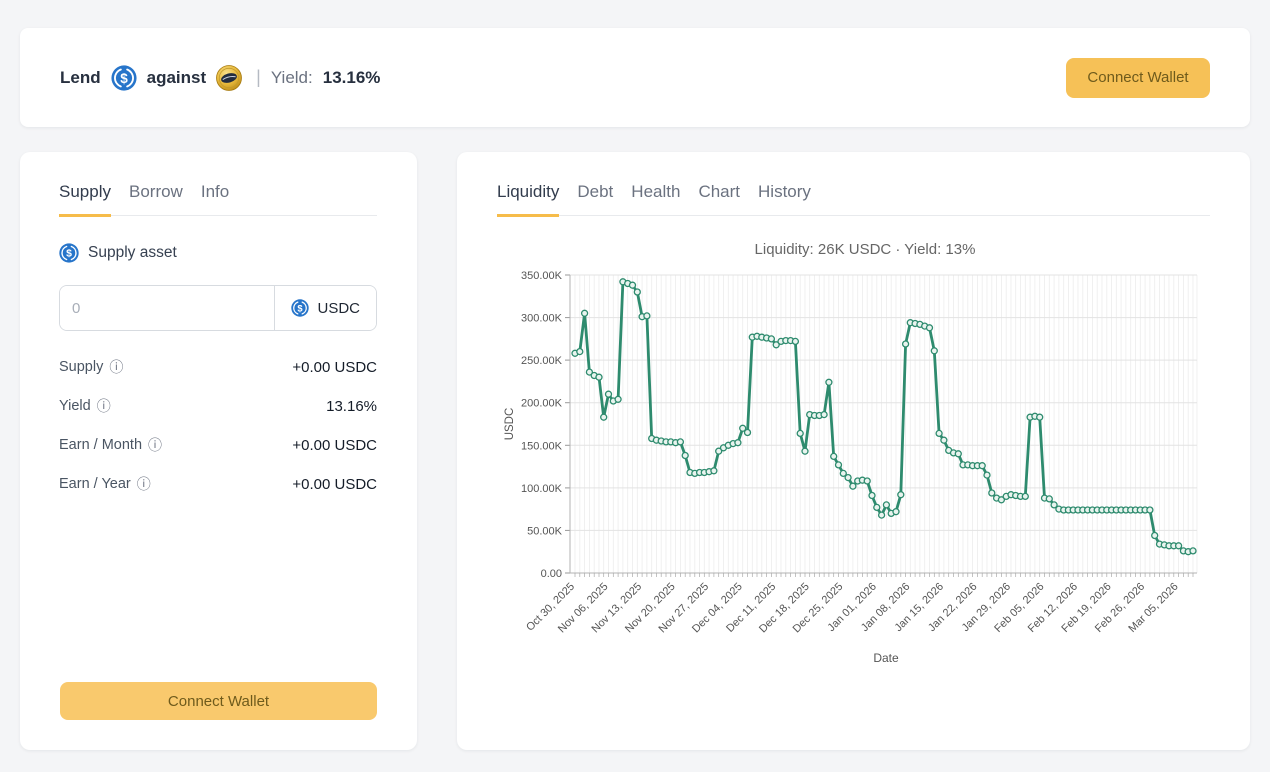 Image resolution: width=1270 pixels, height=772 pixels. I want to click on yield-value: 13.16%, so click(351, 77).